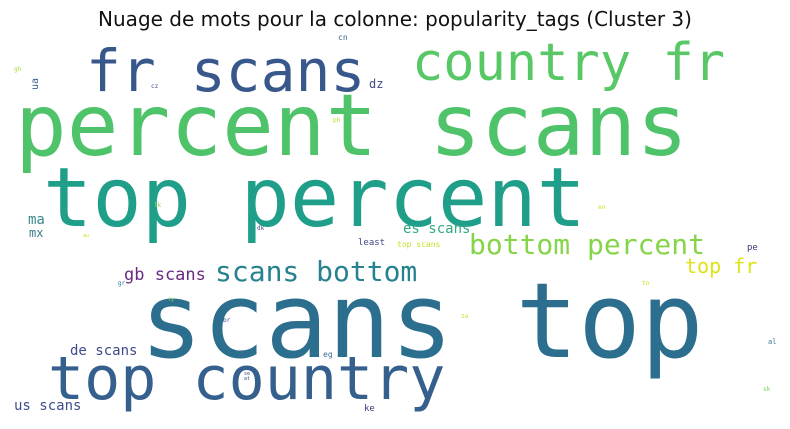  Describe the element at coordinates (261, 228) in the screenshot. I see `word-dk: dk` at that location.